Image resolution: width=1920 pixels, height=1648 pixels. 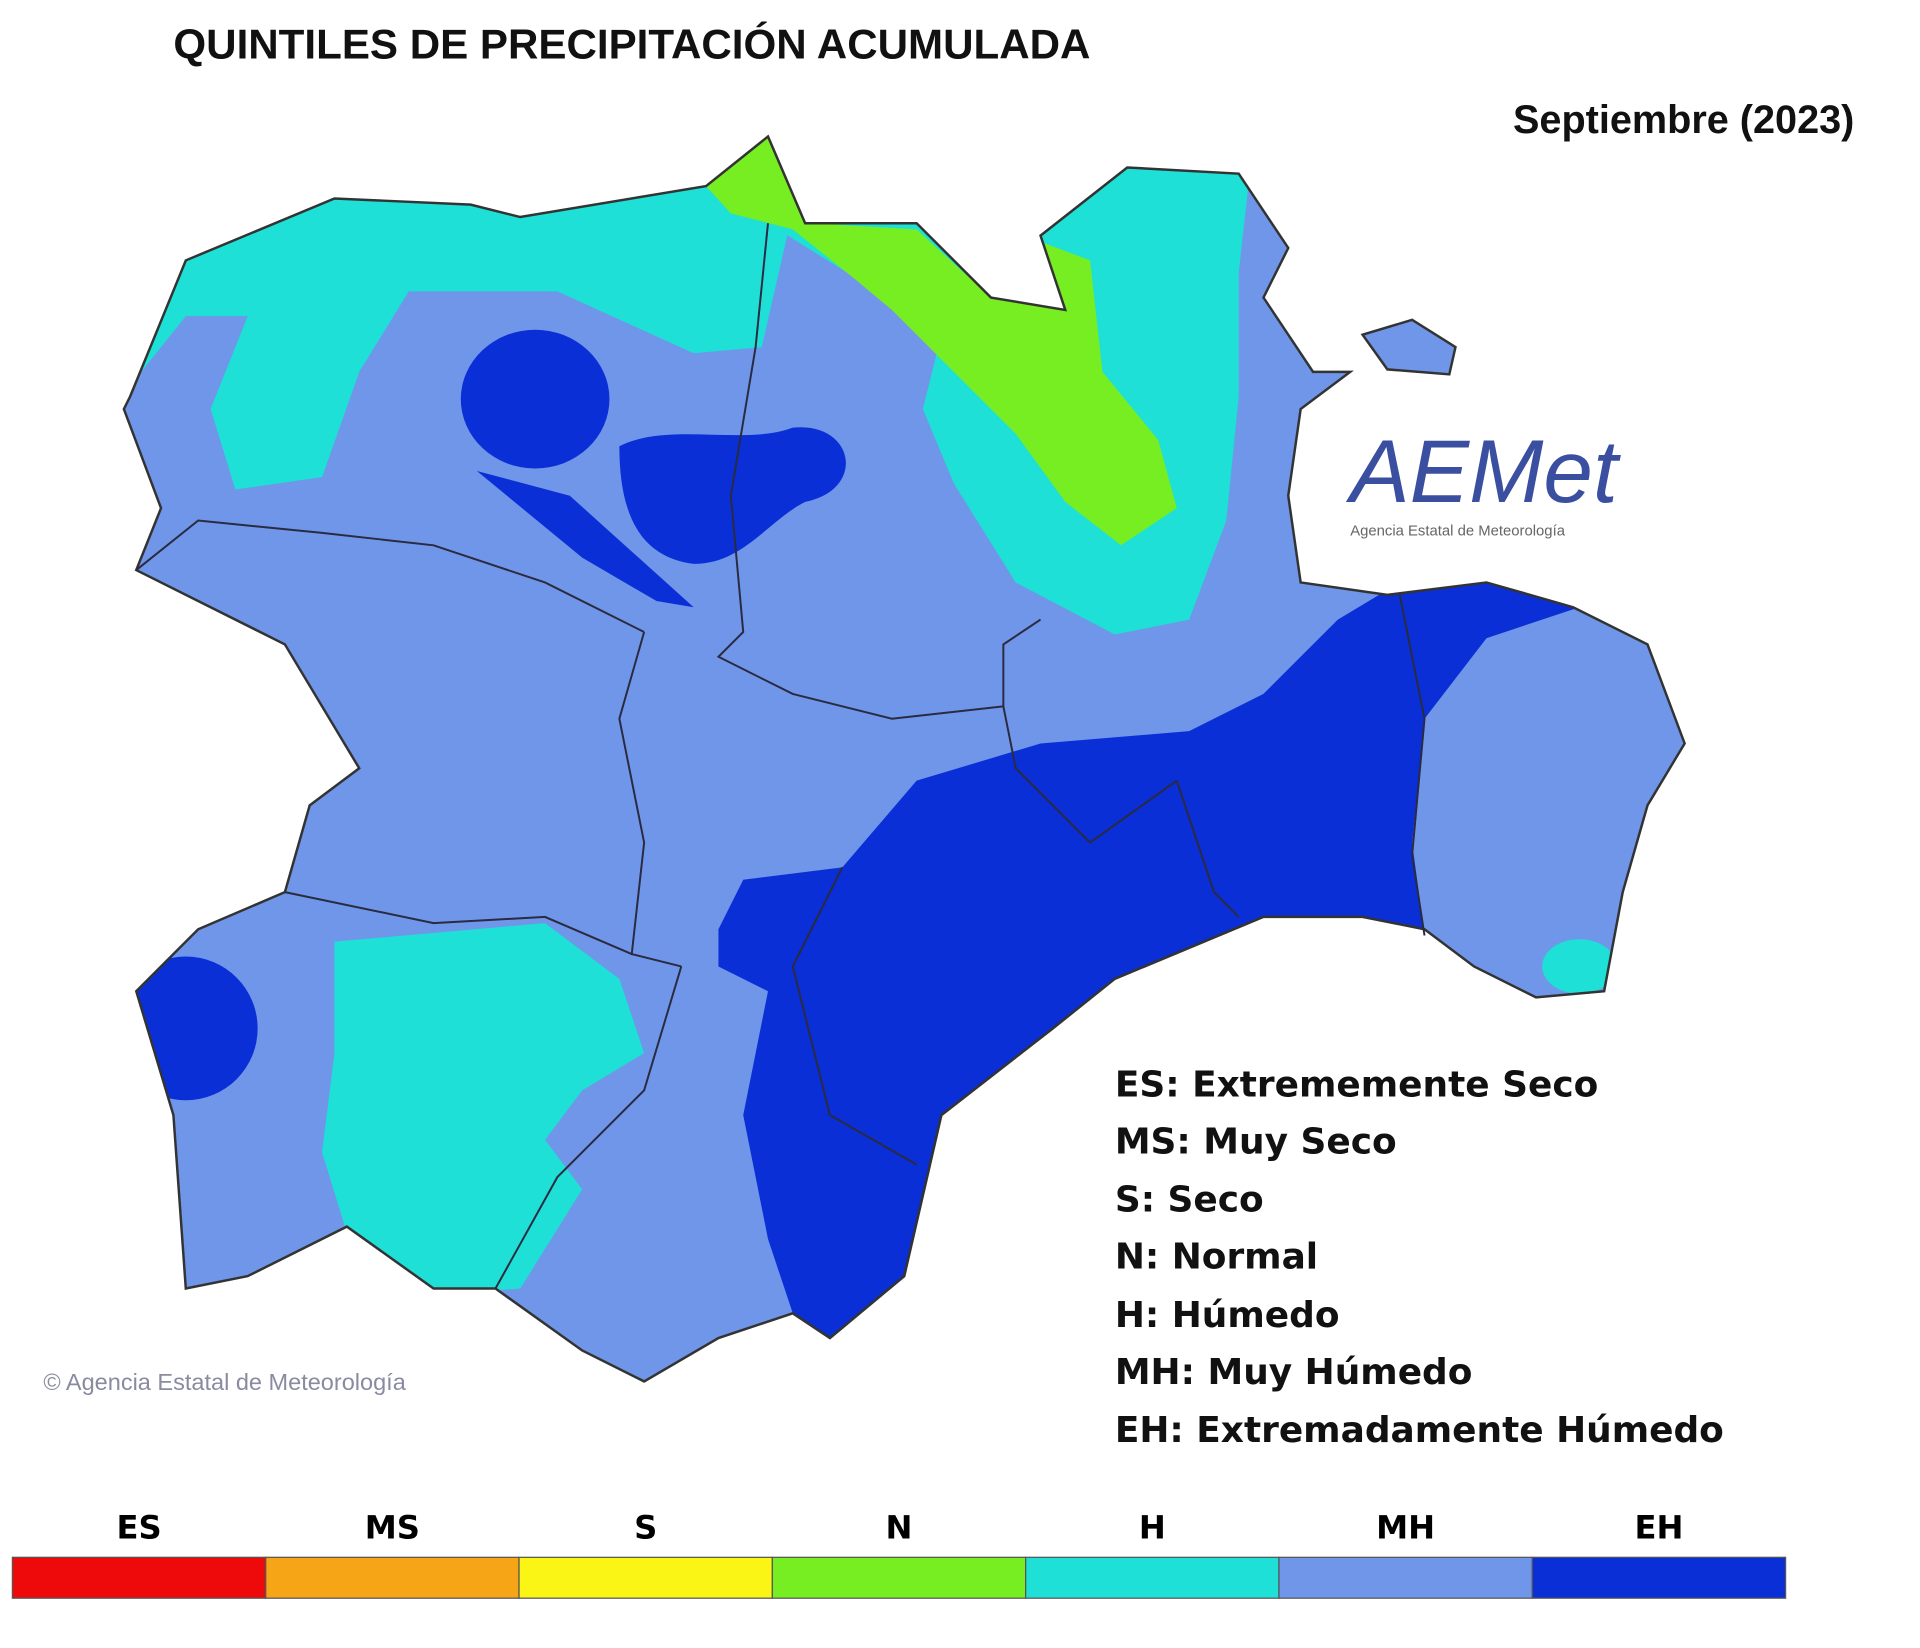 I want to click on colorbar-segment-n, so click(x=899, y=1577).